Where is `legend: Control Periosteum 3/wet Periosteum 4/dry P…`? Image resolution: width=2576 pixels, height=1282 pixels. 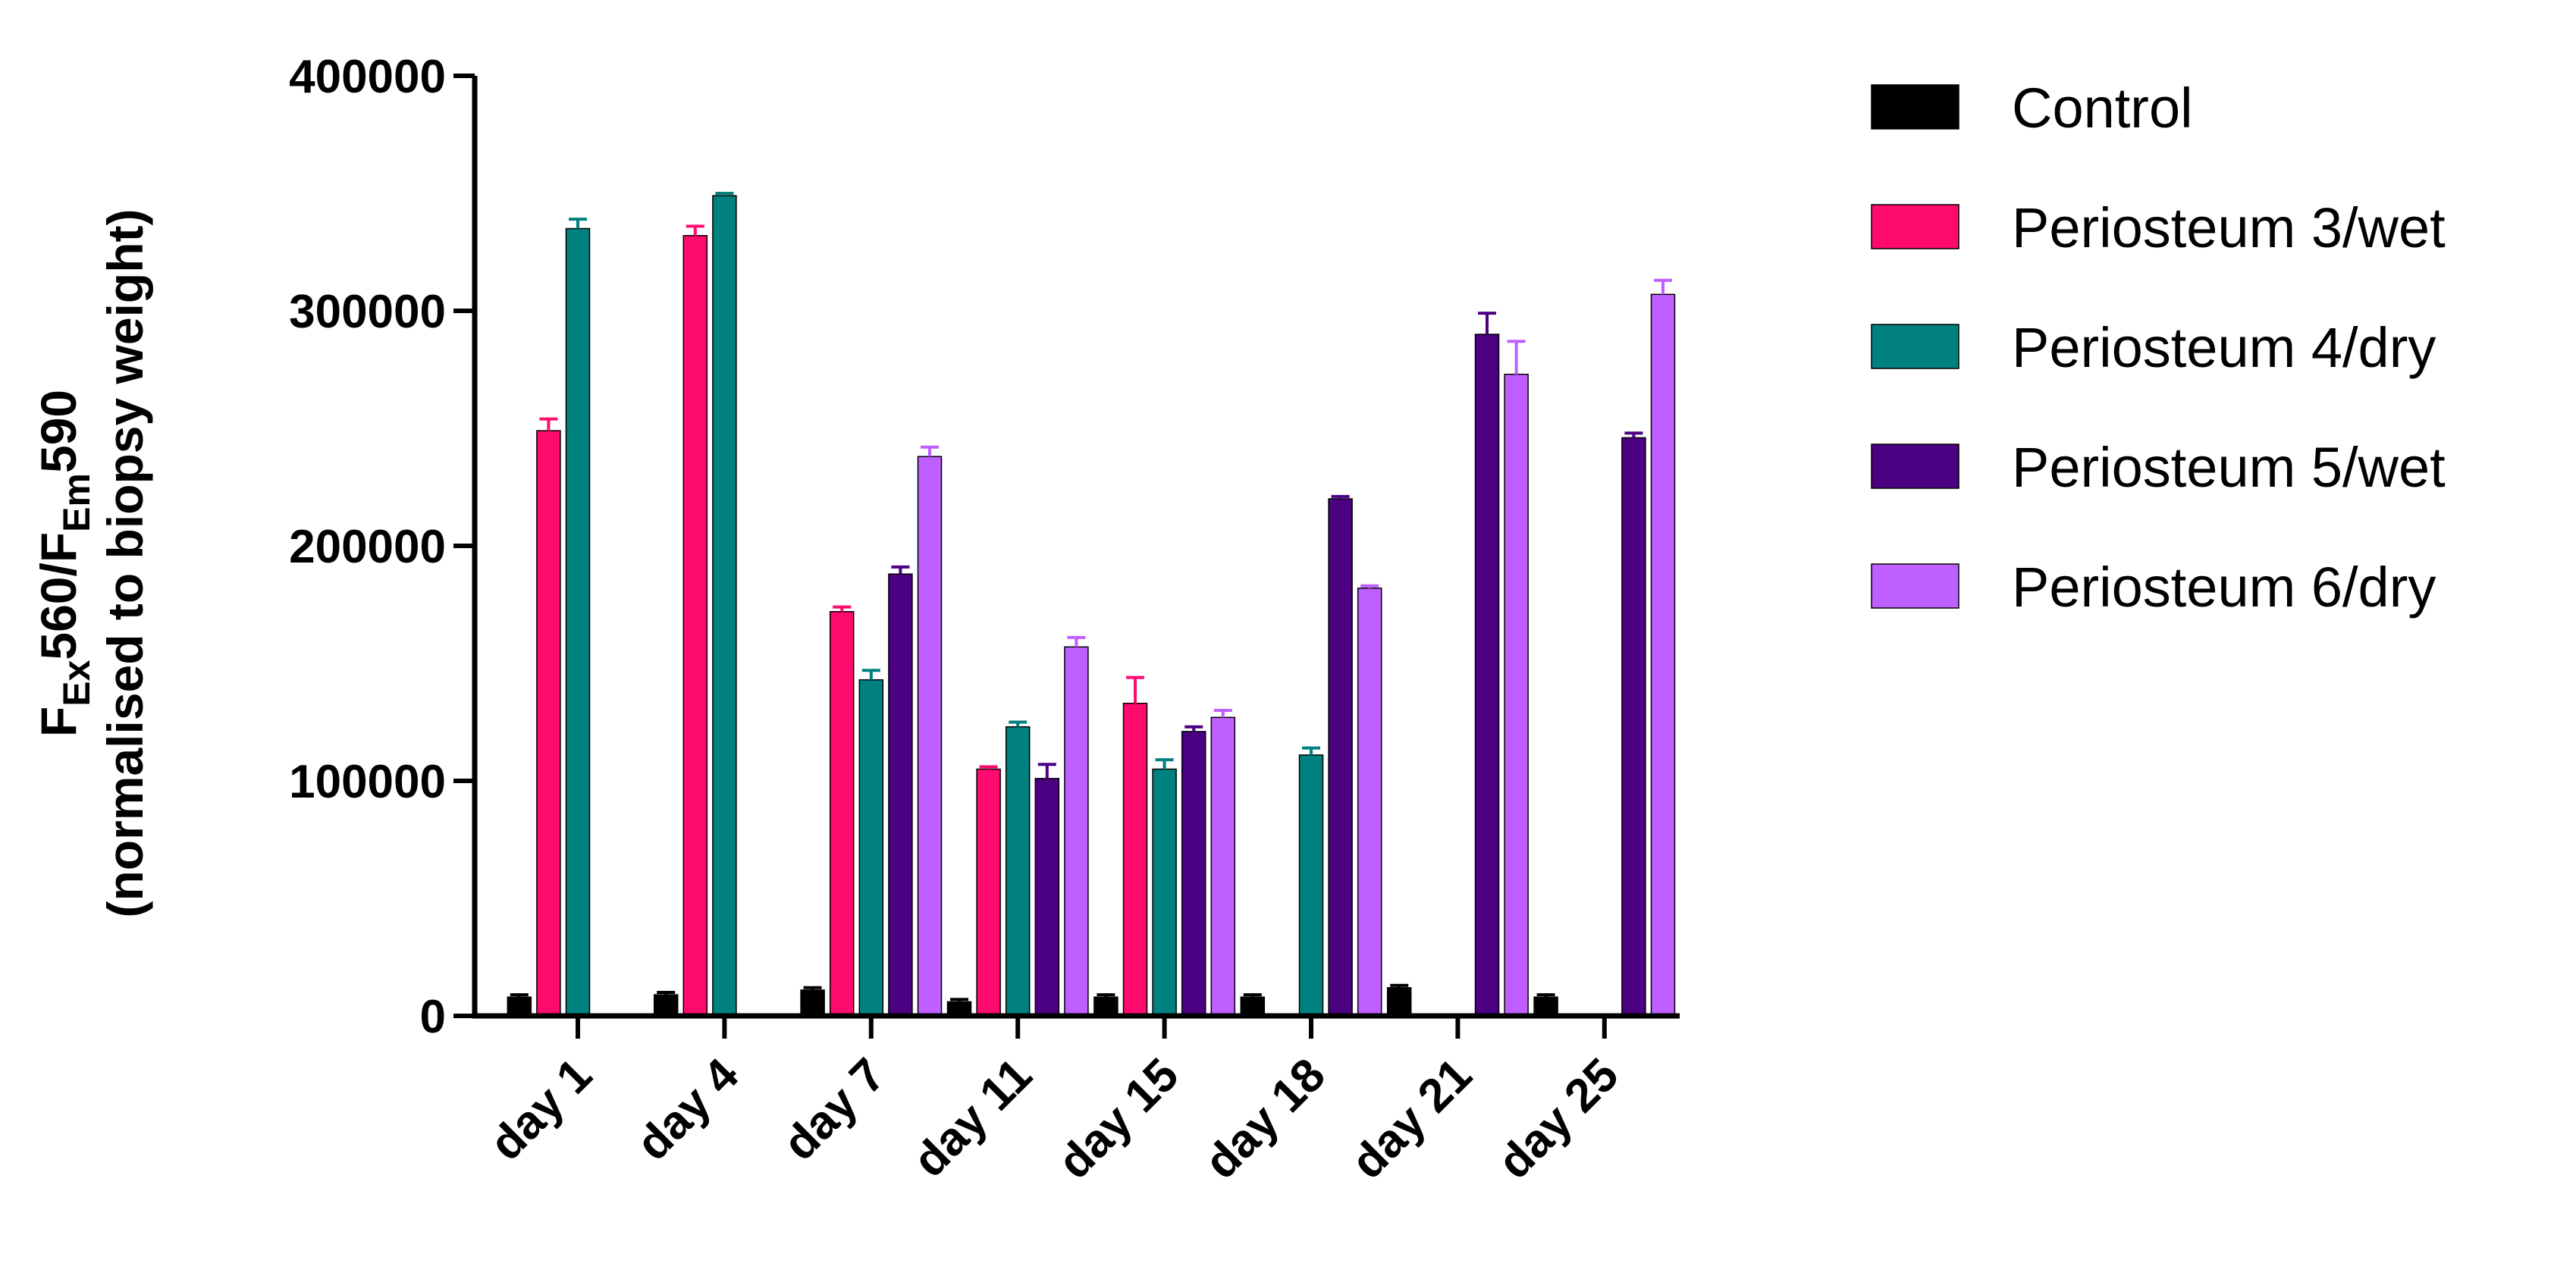 legend: Control Periosteum 3/wet Periosteum 4/dry P… is located at coordinates (2158, 348).